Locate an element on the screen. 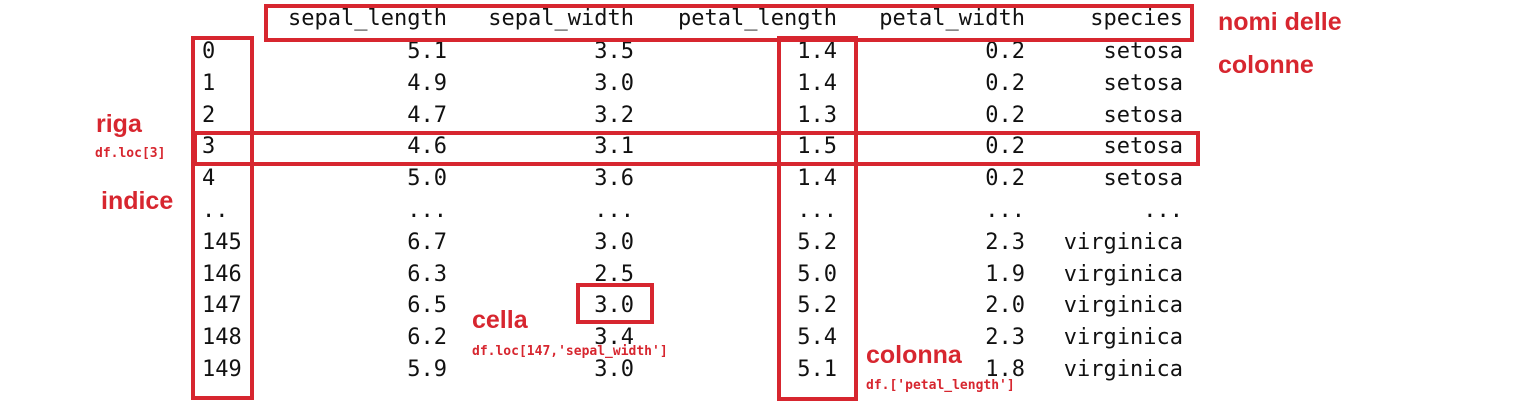 The height and width of the screenshot is (406, 1520). row-highlight-box is located at coordinates (696, 148).